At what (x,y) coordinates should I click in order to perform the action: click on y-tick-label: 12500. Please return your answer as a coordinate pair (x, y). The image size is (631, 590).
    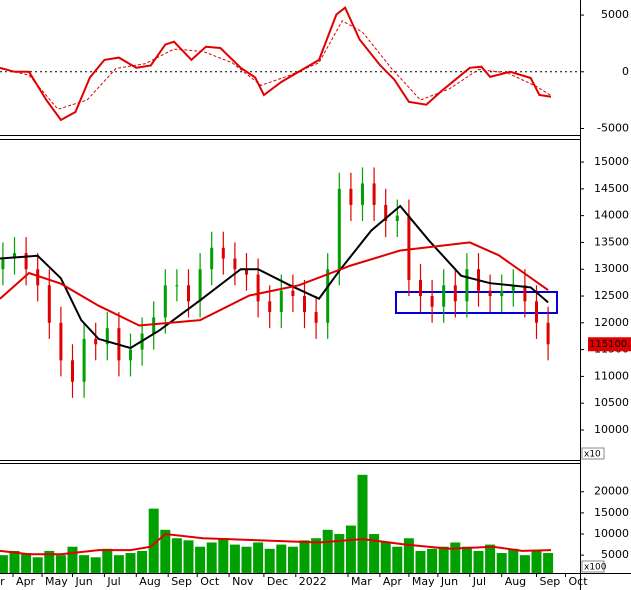
    Looking at the image, I should click on (611, 295).